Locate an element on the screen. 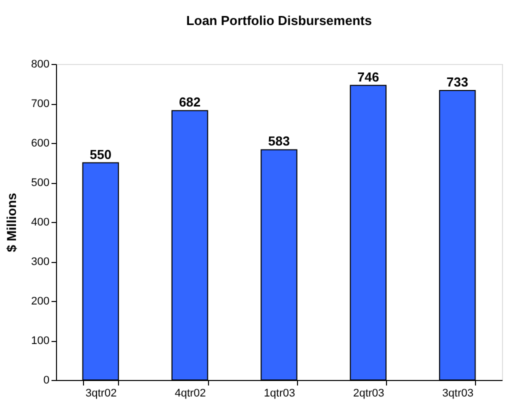  data-label: 733 is located at coordinates (457, 82).